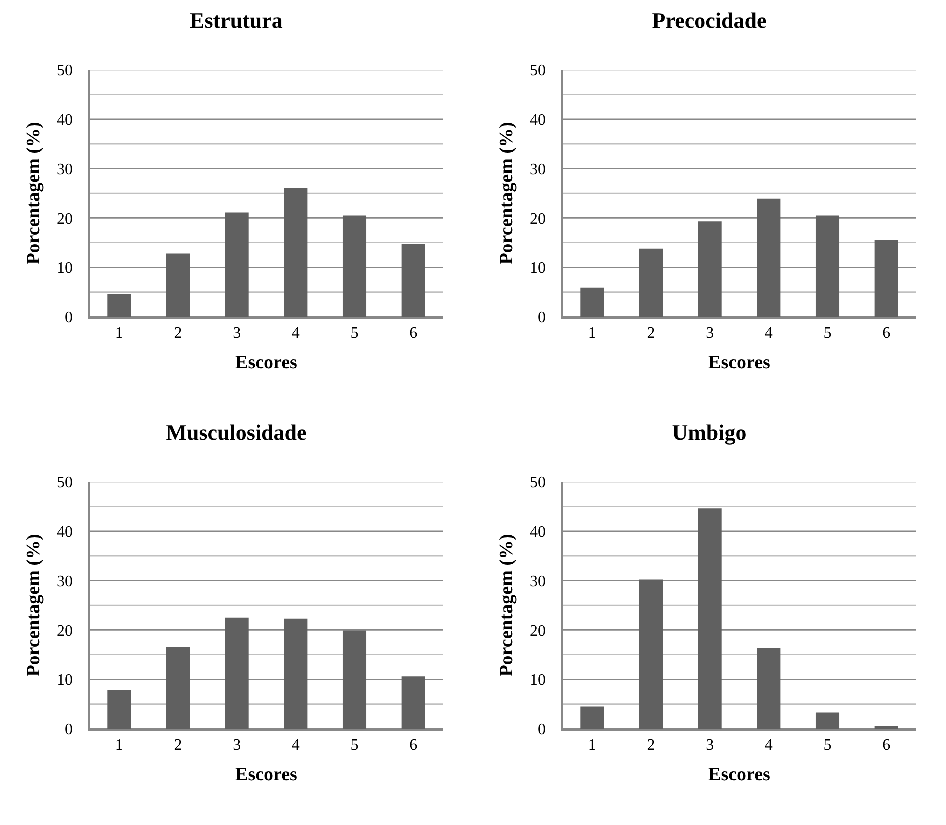  I want to click on chart-title: Precocidade, so click(709, 20).